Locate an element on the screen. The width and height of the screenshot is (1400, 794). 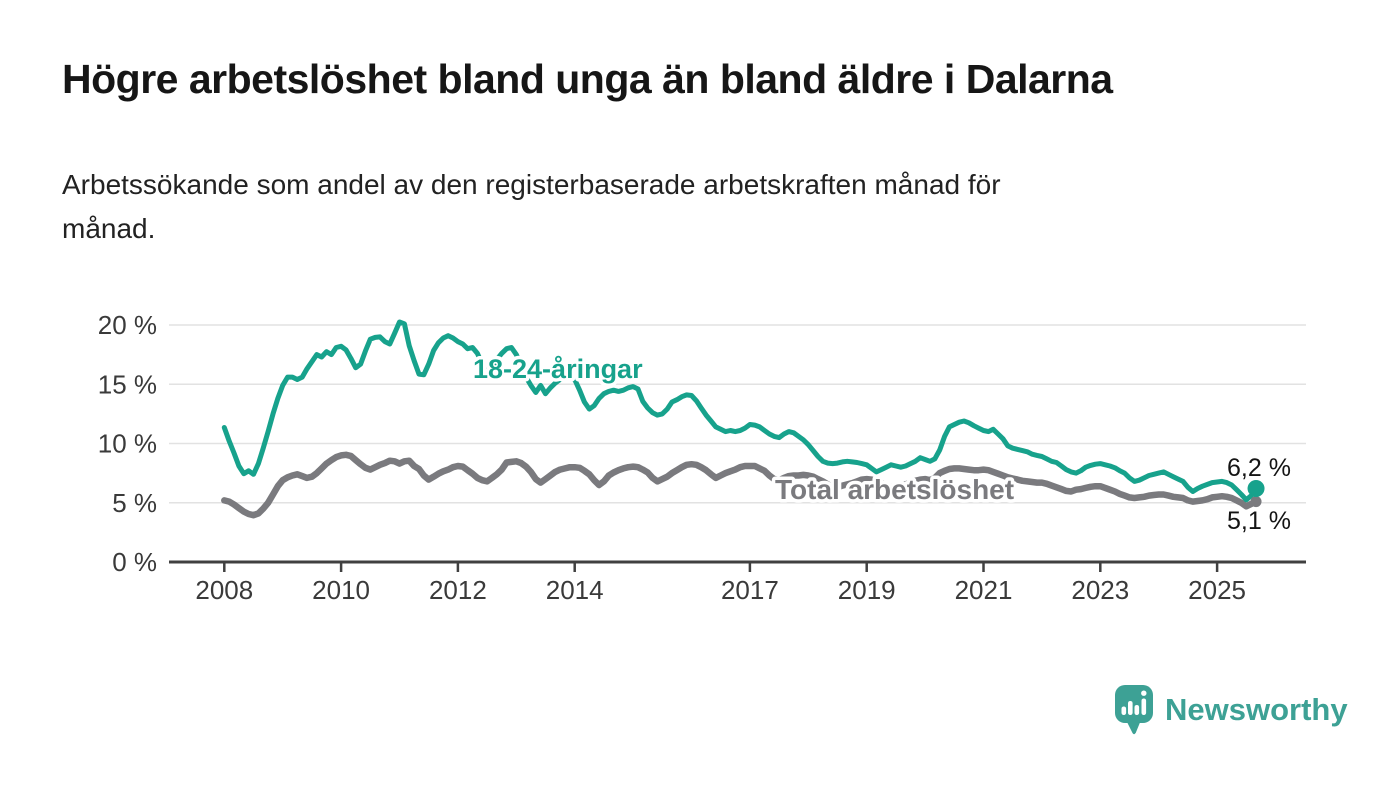
x-axis-label-2010: 2010 is located at coordinates (341, 590).